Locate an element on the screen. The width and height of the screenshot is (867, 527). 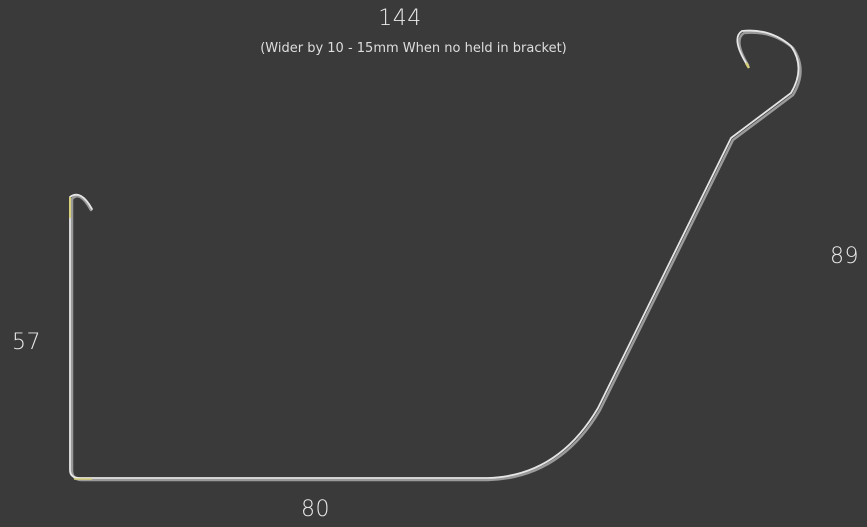
base-width-dimension: 80 is located at coordinates (315, 509).